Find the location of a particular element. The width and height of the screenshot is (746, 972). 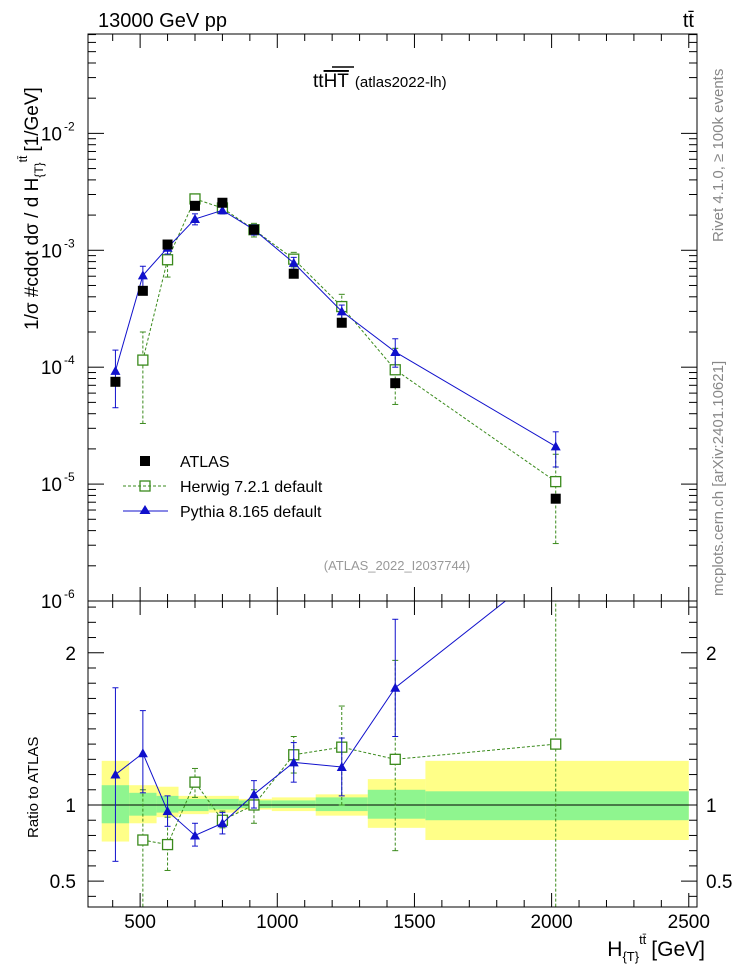

y-tick-exponent: -6 is located at coordinates (69, 594).